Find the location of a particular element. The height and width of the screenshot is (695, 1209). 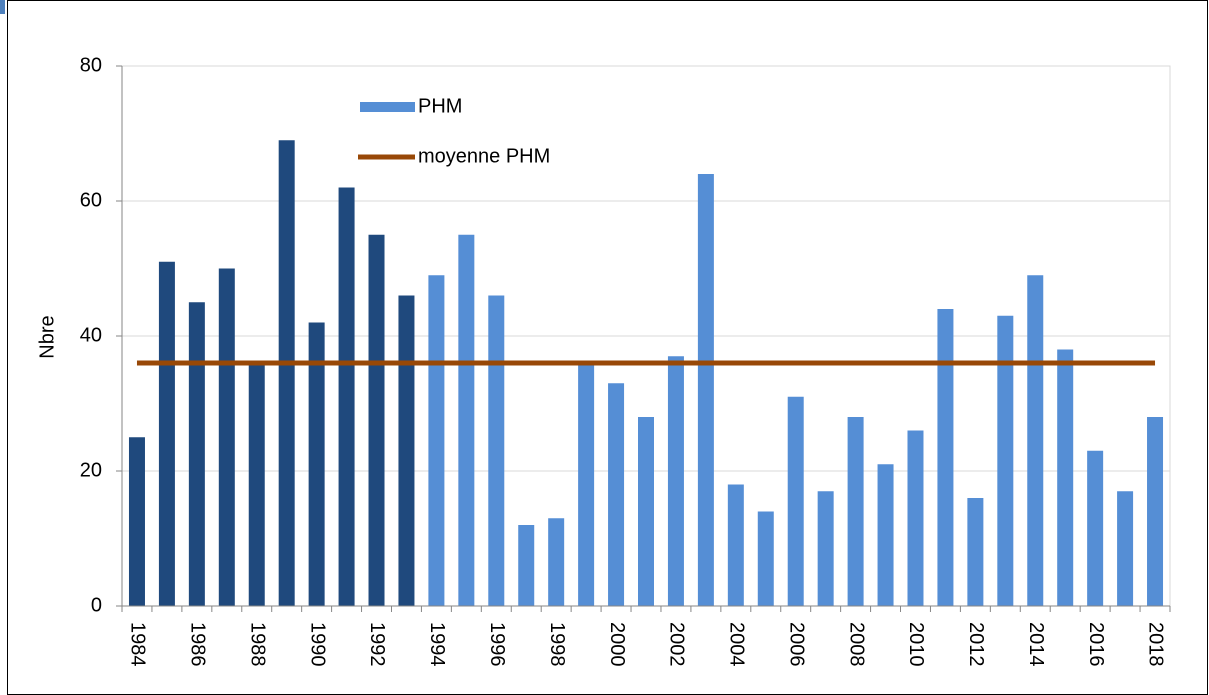

x-tick-label: 1998 is located at coordinates (557, 644).